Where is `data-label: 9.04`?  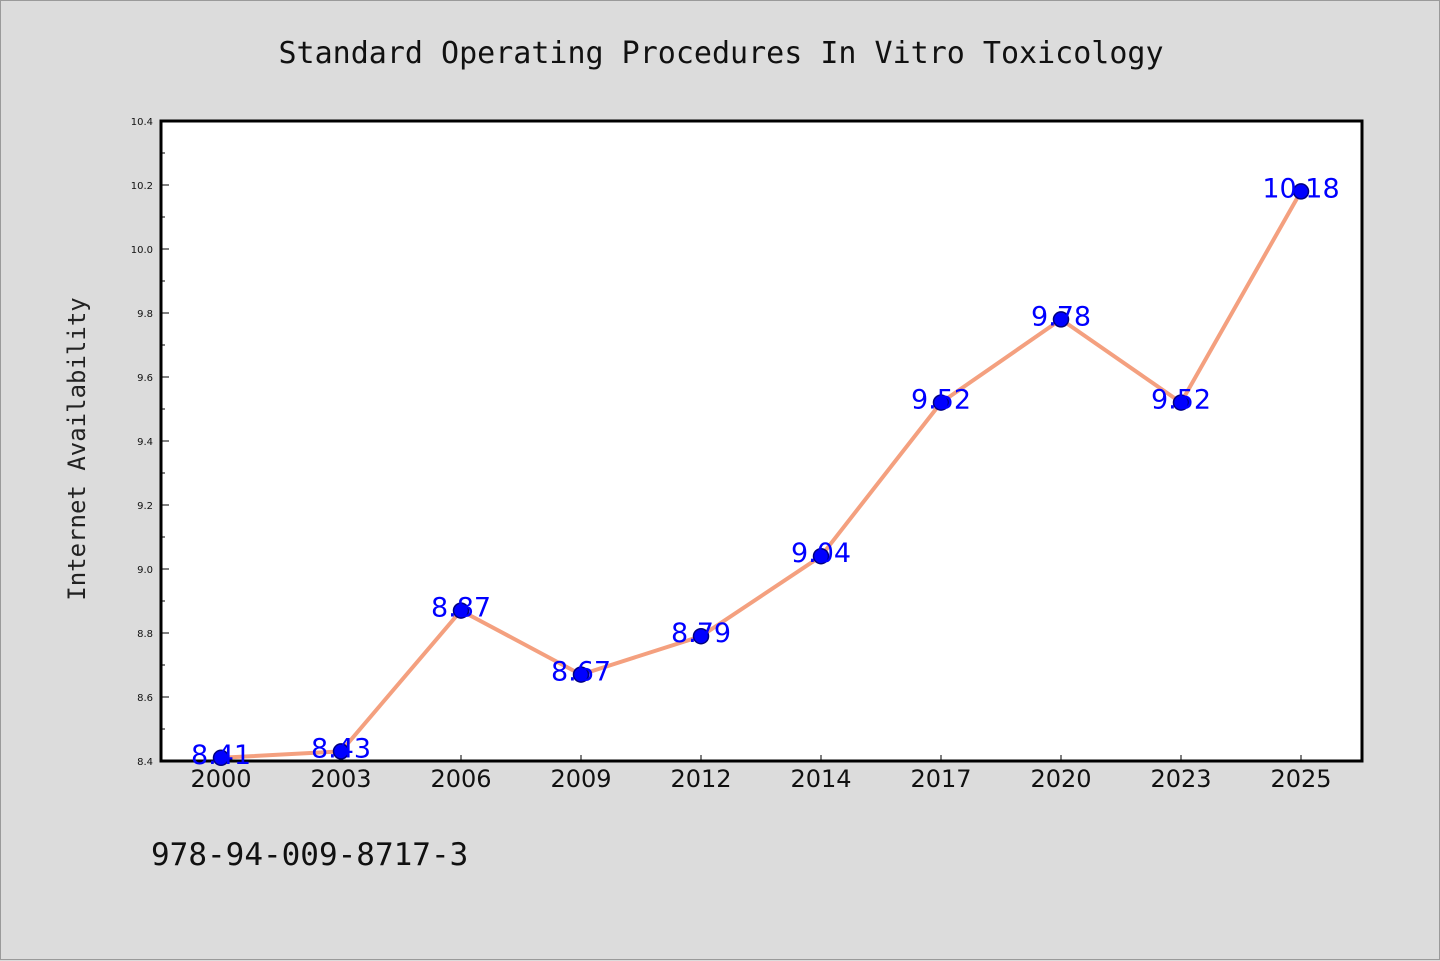
data-label: 9.04 is located at coordinates (821, 553).